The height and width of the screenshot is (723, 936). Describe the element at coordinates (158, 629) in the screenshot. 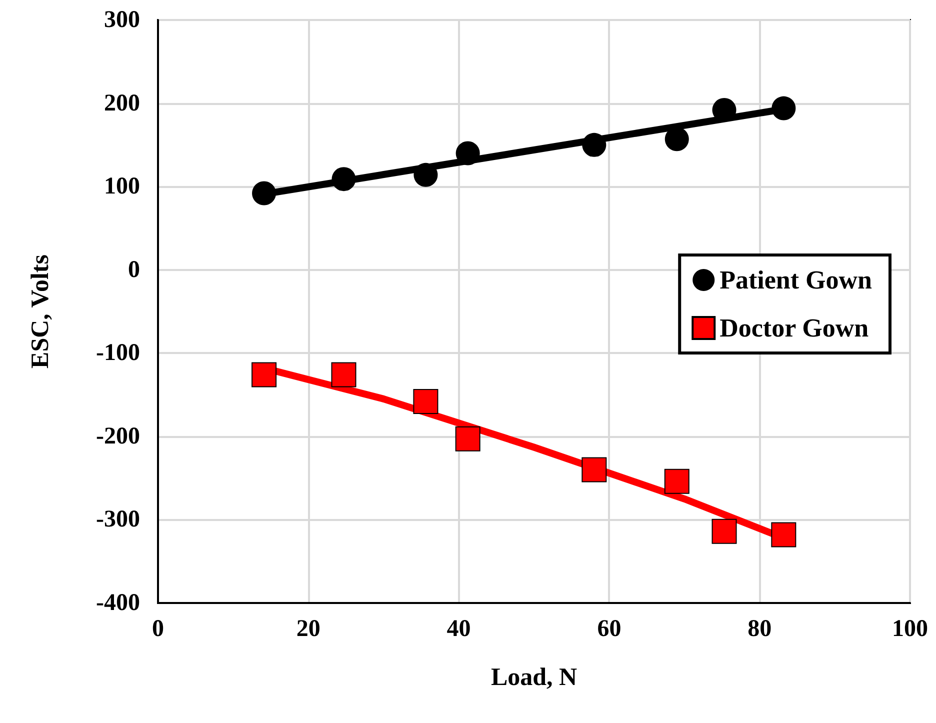

I see `x-tick-label: 0` at that location.